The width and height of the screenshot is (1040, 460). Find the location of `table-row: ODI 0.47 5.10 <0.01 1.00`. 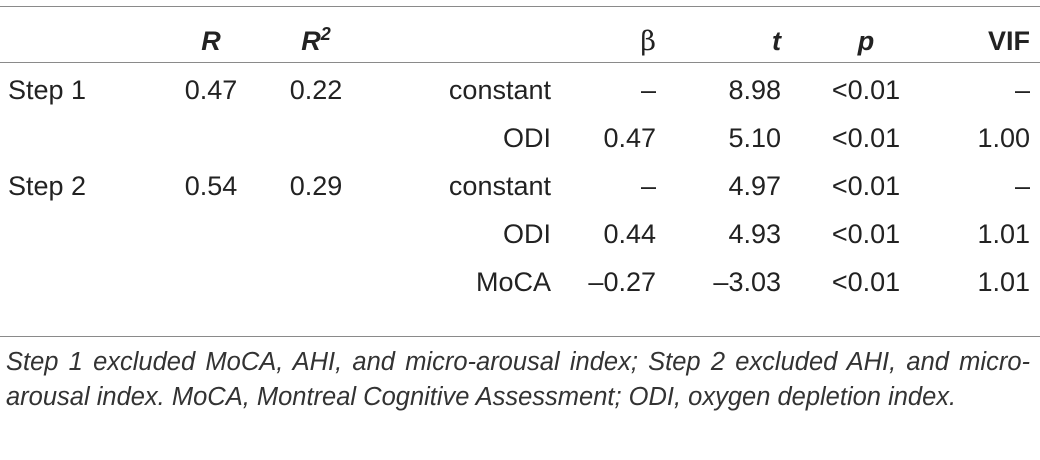

table-row: ODI 0.47 5.10 <0.01 1.00 is located at coordinates (520, 138).